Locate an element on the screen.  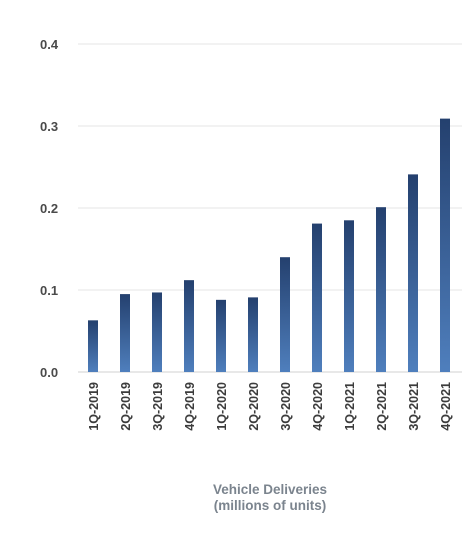
x-axis-title: Vehicle Deliveries is located at coordinates (270, 489).